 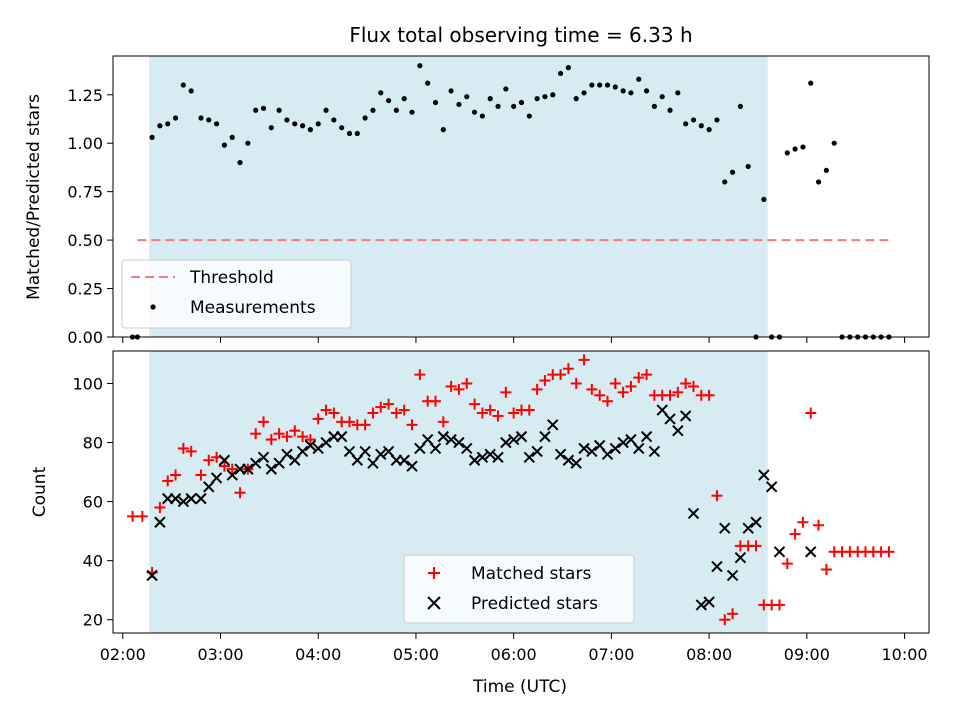 What do you see at coordinates (85, 95) in the screenshot?
I see `top-y-tick-label: 1.25` at bounding box center [85, 95].